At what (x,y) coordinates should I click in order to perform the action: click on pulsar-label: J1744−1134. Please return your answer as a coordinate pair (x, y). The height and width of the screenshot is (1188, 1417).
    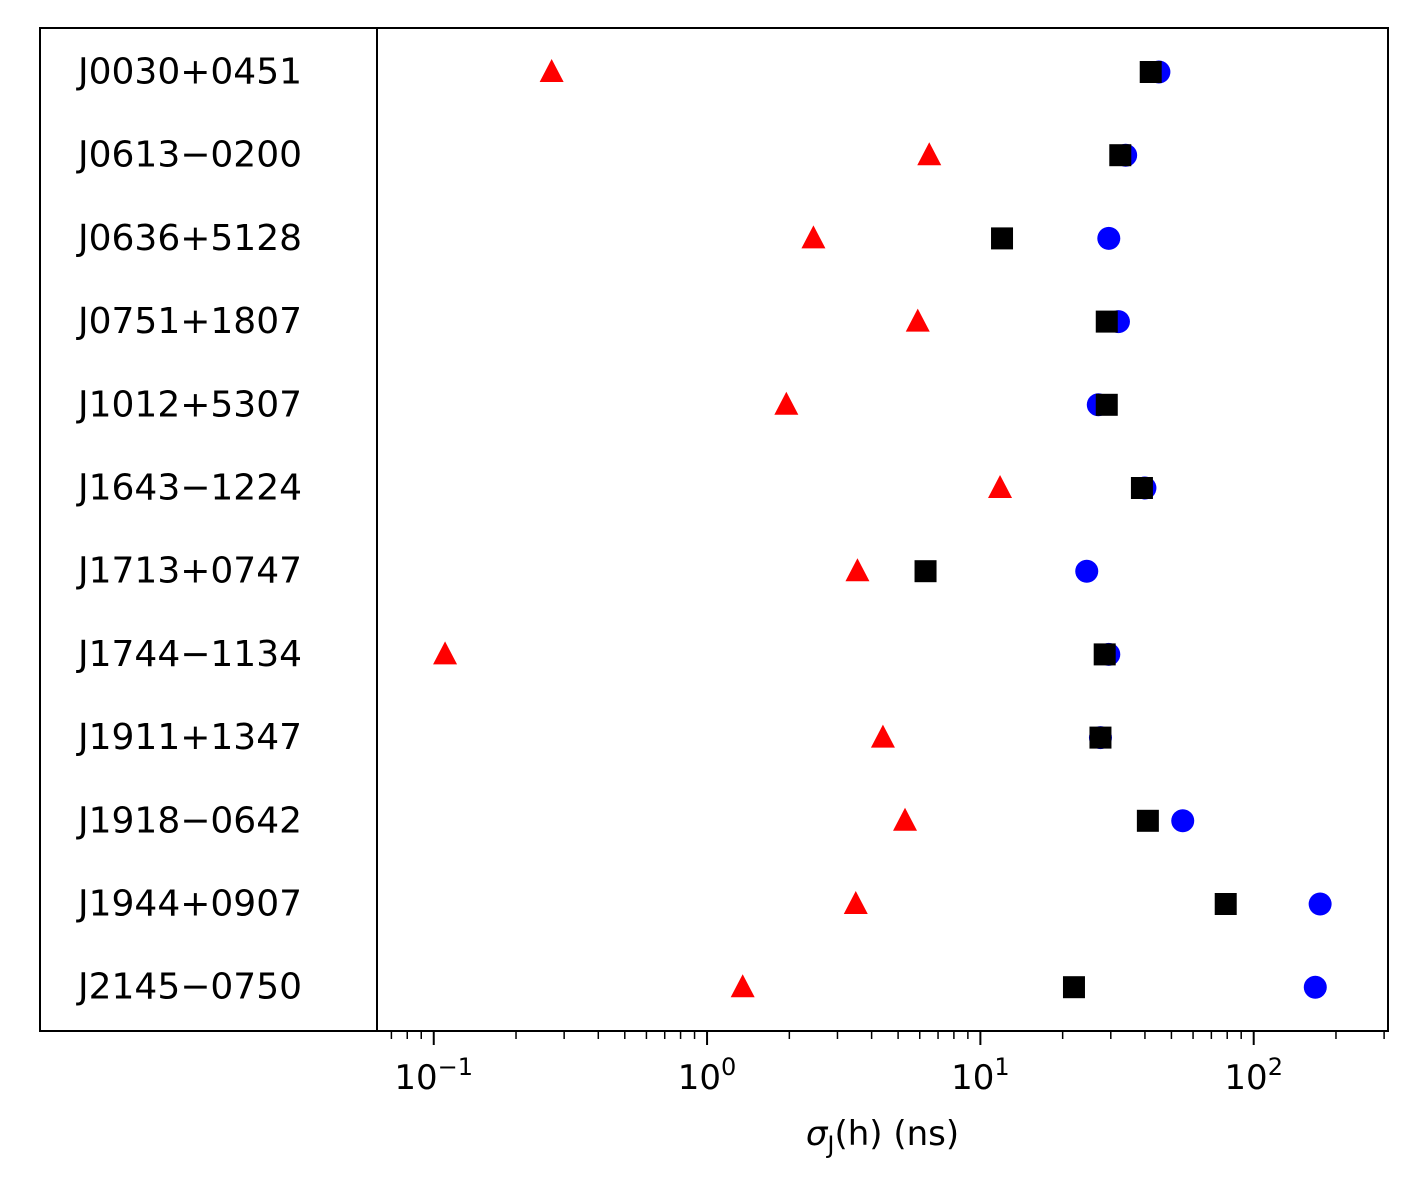
    Looking at the image, I should click on (189, 654).